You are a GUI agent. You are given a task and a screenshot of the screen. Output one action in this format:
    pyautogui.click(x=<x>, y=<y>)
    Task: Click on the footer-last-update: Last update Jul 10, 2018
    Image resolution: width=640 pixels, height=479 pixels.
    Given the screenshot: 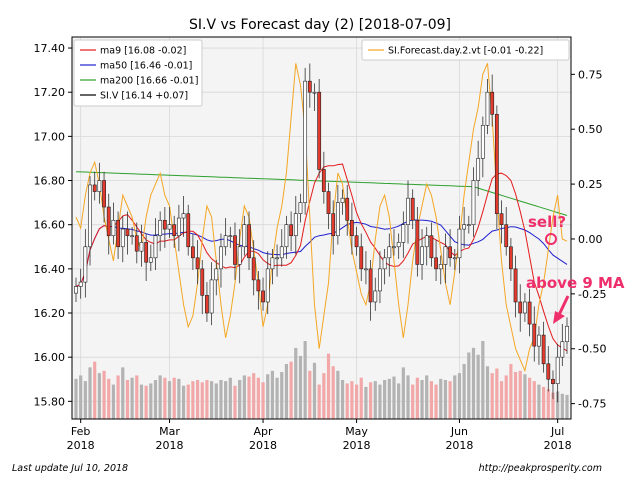 What is the action you would take?
    pyautogui.click(x=70, y=468)
    